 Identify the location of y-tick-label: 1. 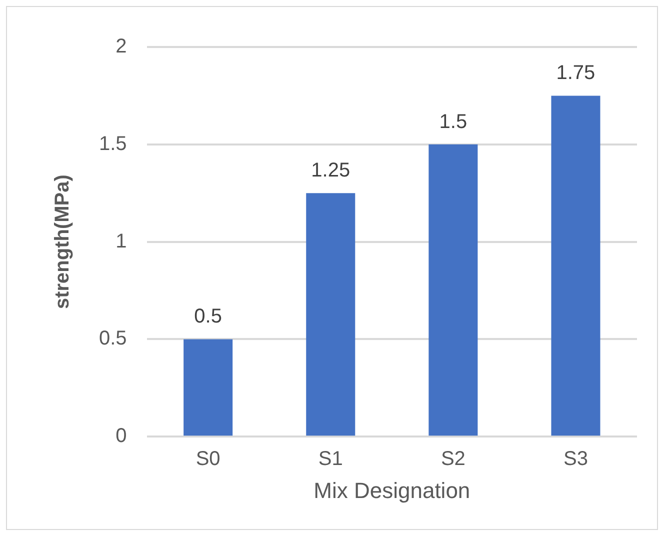
(121, 241).